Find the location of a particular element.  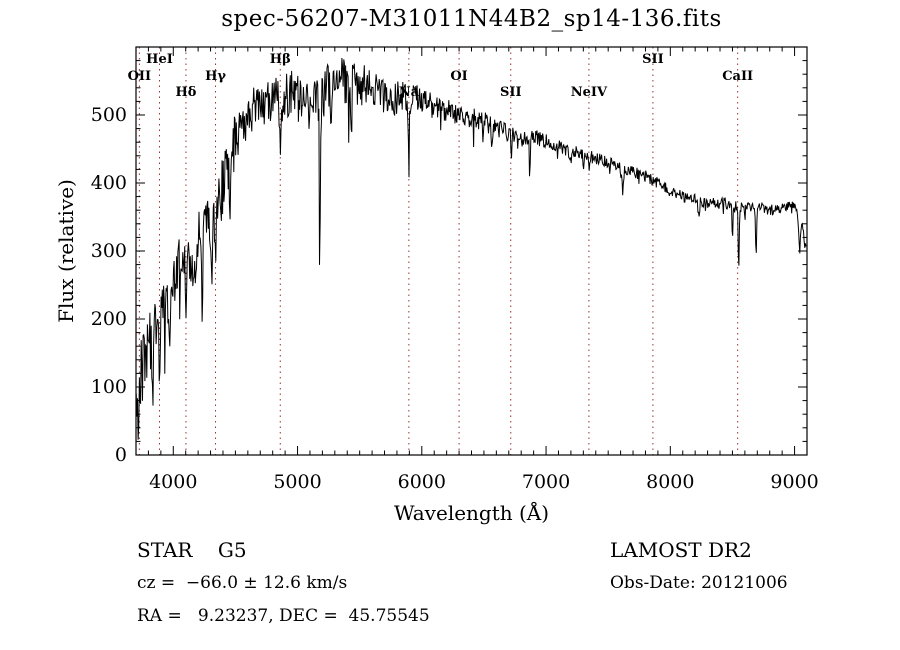

spectral-line-label: OI is located at coordinates (458, 76).